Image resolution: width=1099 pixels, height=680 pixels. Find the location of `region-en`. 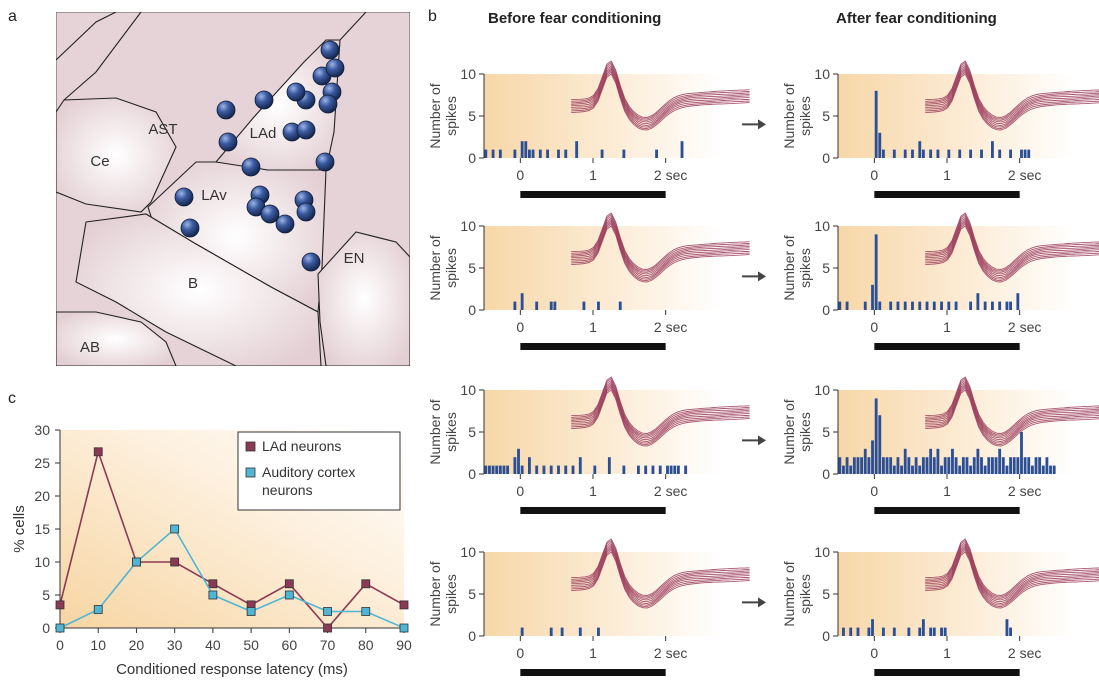

region-en is located at coordinates (363, 298).